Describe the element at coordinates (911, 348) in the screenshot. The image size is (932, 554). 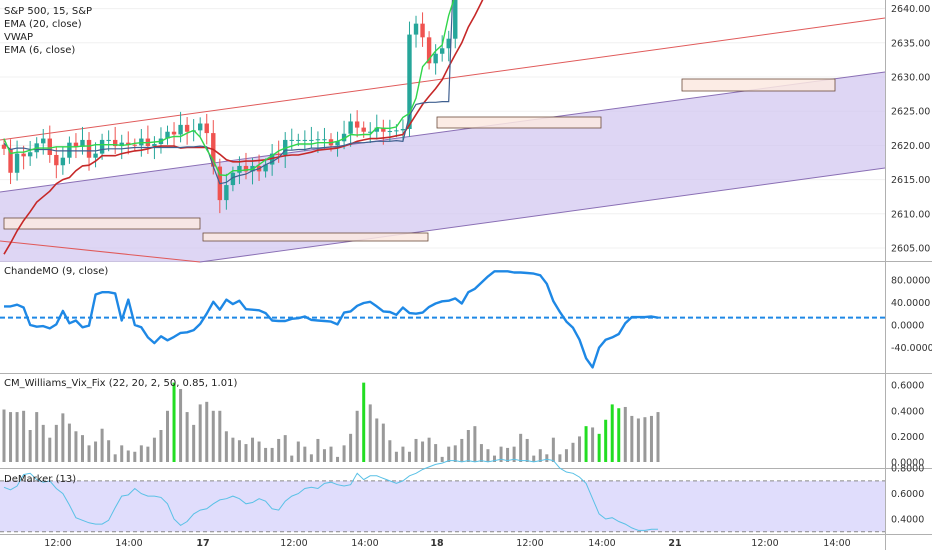
I see `chandemo-tick-label: -40.0000` at that location.